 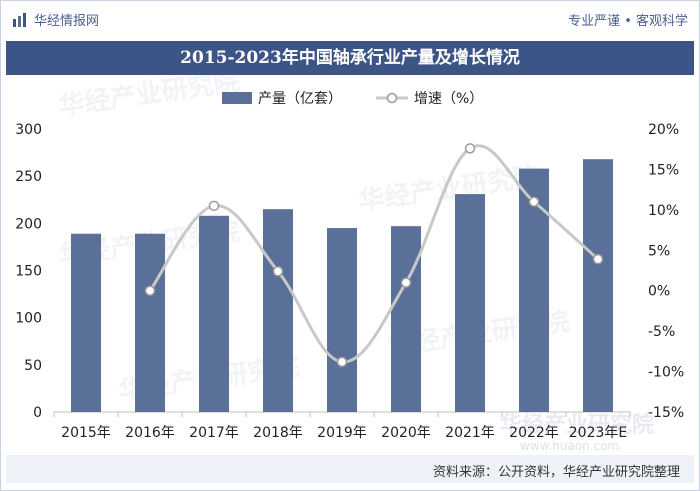 What do you see at coordinates (598, 285) in the screenshot?
I see `bar-2023年E` at bounding box center [598, 285].